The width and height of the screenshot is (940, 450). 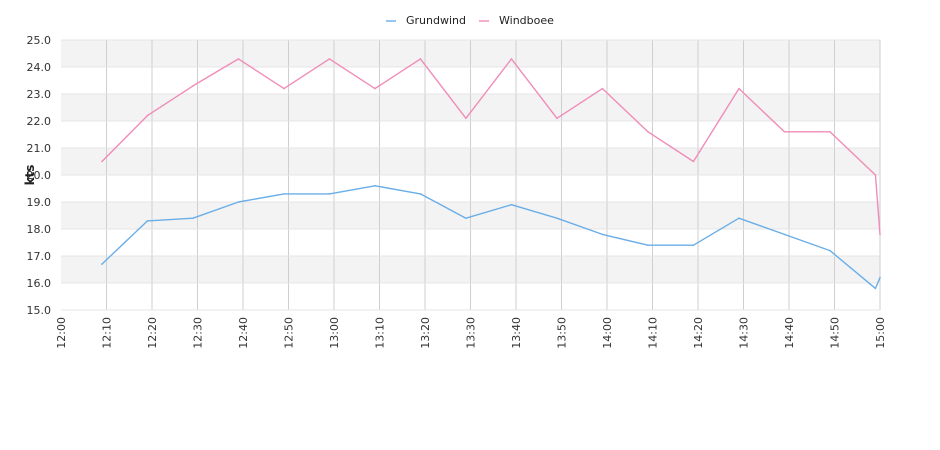 What do you see at coordinates (380, 333) in the screenshot?
I see `x-tick-label: 13:10` at bounding box center [380, 333].